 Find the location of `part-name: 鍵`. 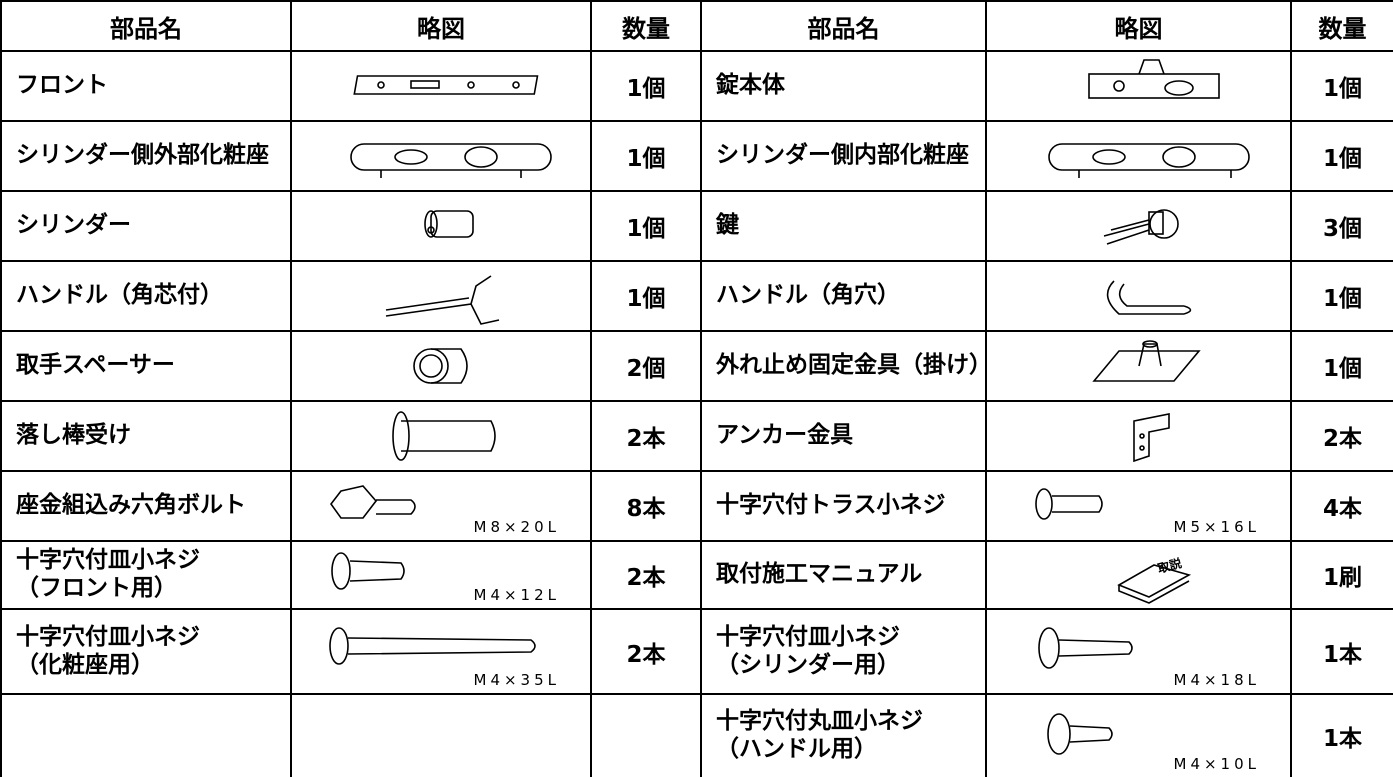

part-name: 鍵 is located at coordinates (843, 226).